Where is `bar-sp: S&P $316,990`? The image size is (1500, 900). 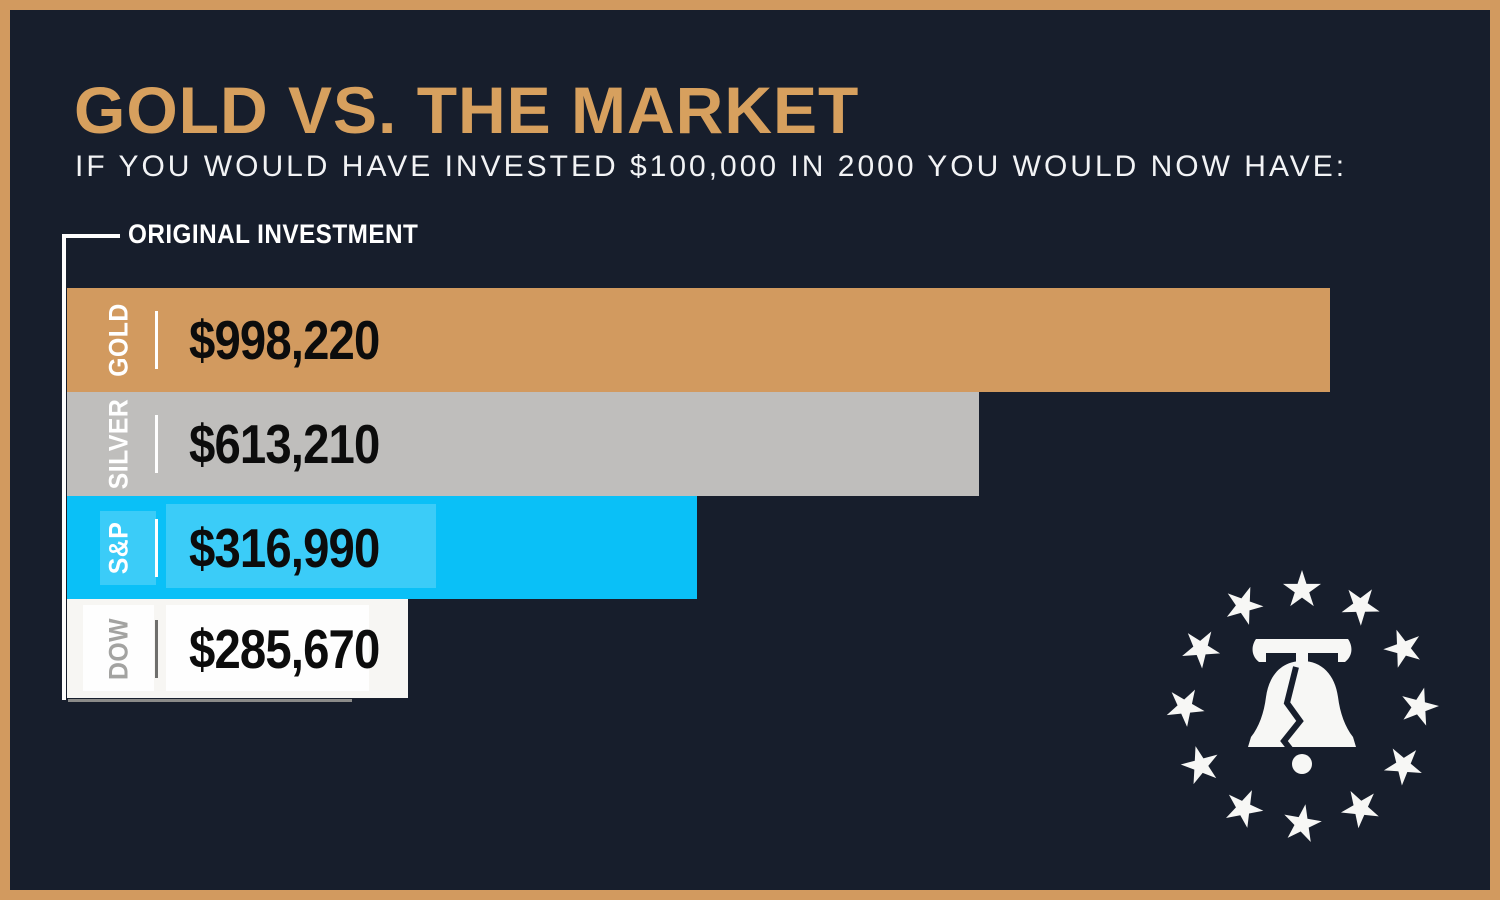 bar-sp: S&P $316,990 is located at coordinates (382, 547).